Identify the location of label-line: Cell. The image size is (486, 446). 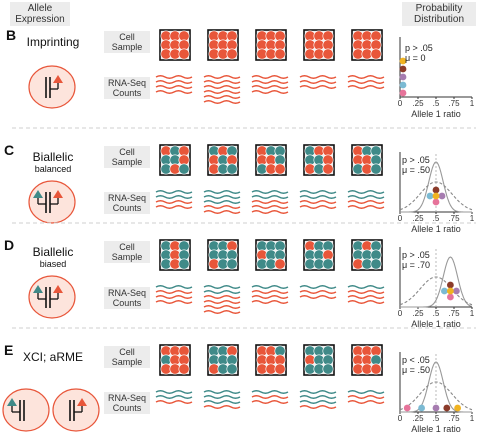
(127, 247).